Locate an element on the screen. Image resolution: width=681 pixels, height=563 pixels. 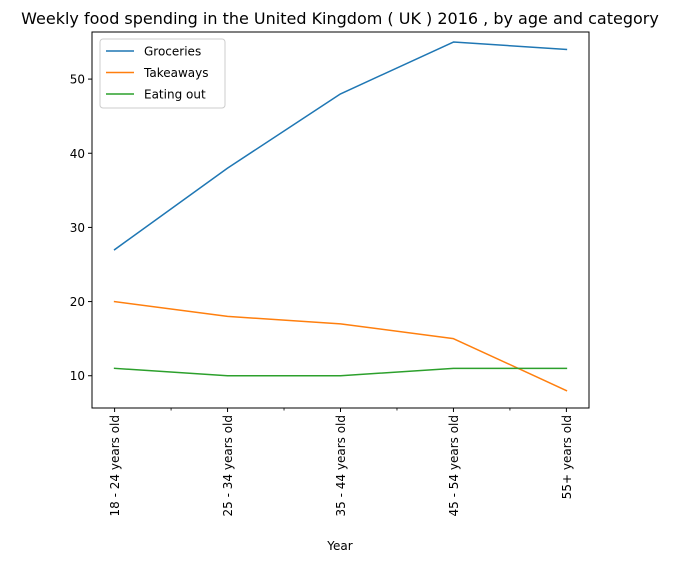
series-line-eating-out is located at coordinates (340, 372).